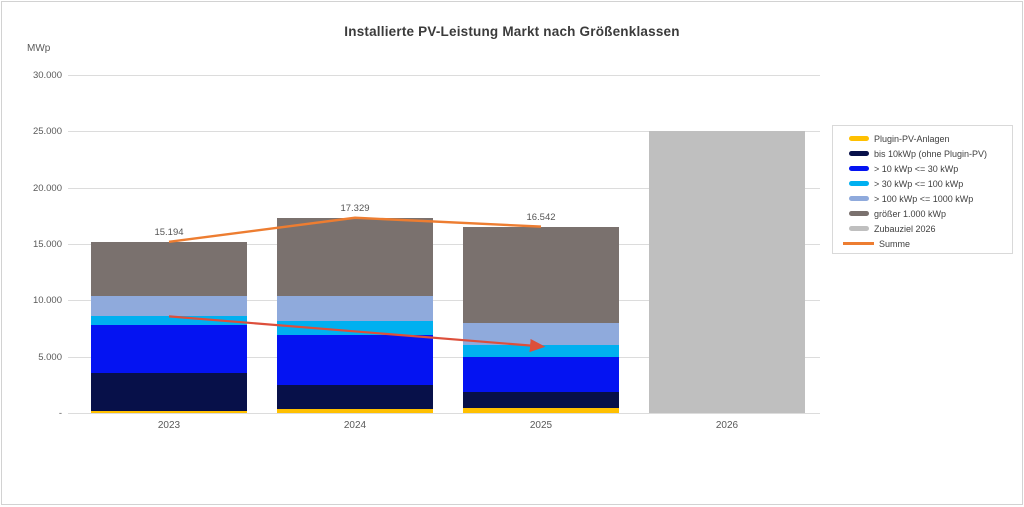  I want to click on legend-label: > 30 kWp <= 100 kWp, so click(919, 183).